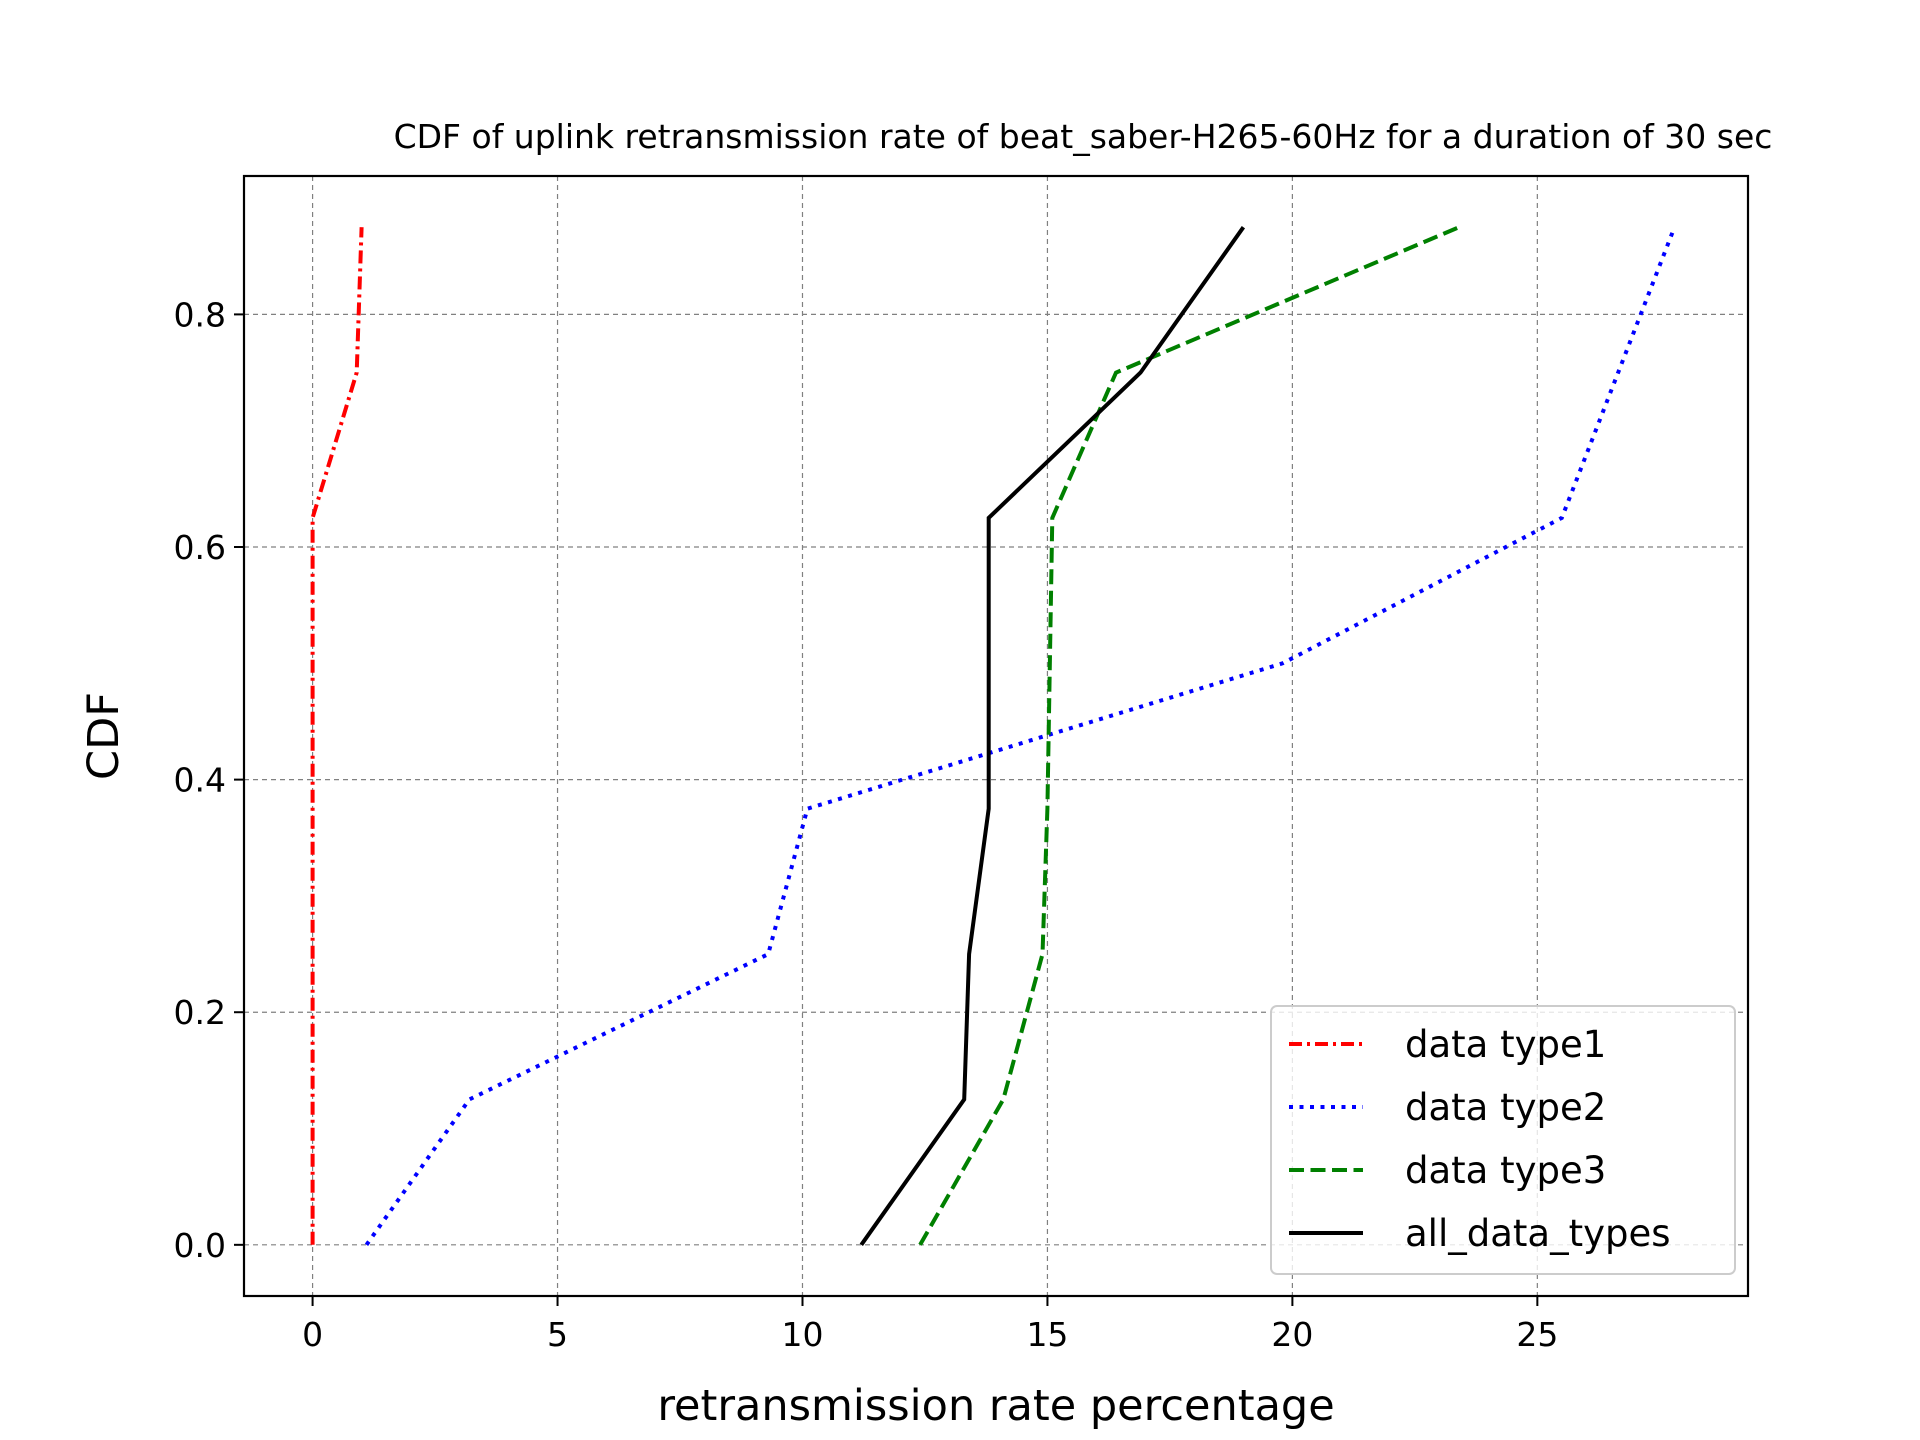 The width and height of the screenshot is (1920, 1440). Describe the element at coordinates (1505, 1107) in the screenshot. I see `legend-label: data type2` at that location.